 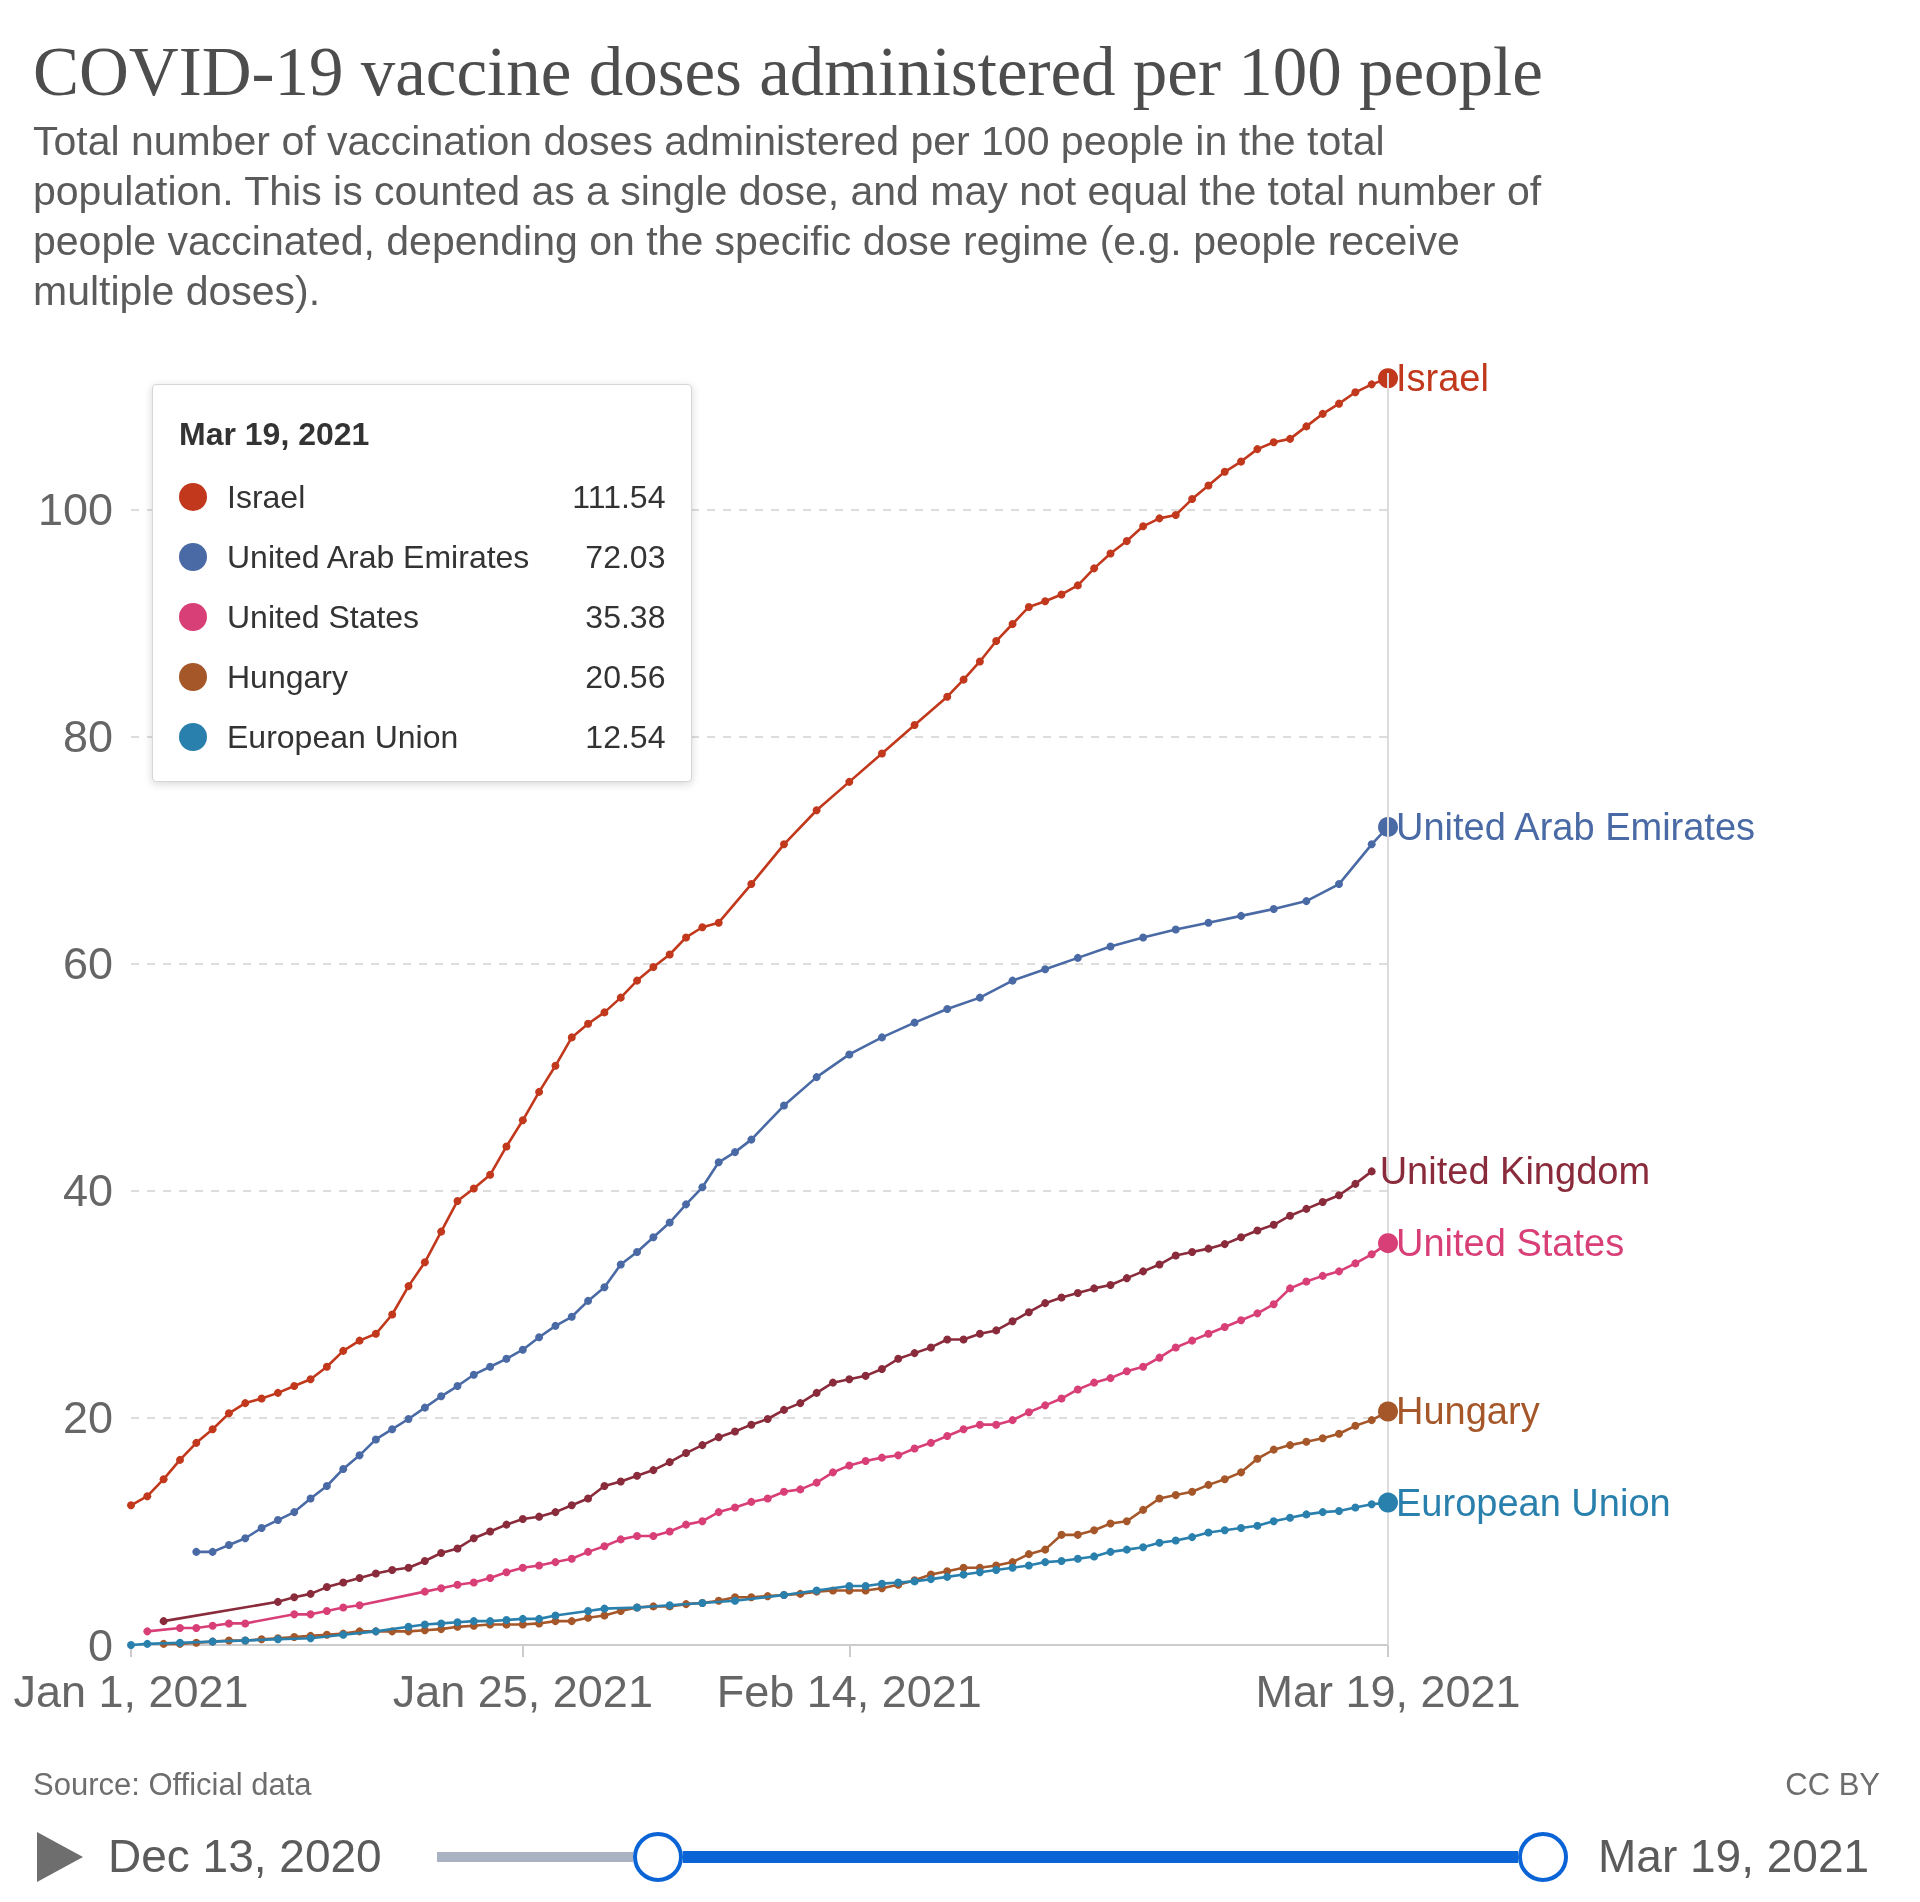 I want to click on annotation: 20.56, so click(x=625, y=677).